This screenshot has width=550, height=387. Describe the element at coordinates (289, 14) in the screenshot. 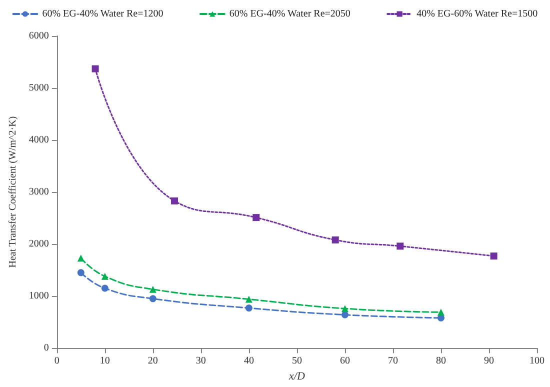

I see `legend-label: 60% EG-40% Water Re=2050` at that location.